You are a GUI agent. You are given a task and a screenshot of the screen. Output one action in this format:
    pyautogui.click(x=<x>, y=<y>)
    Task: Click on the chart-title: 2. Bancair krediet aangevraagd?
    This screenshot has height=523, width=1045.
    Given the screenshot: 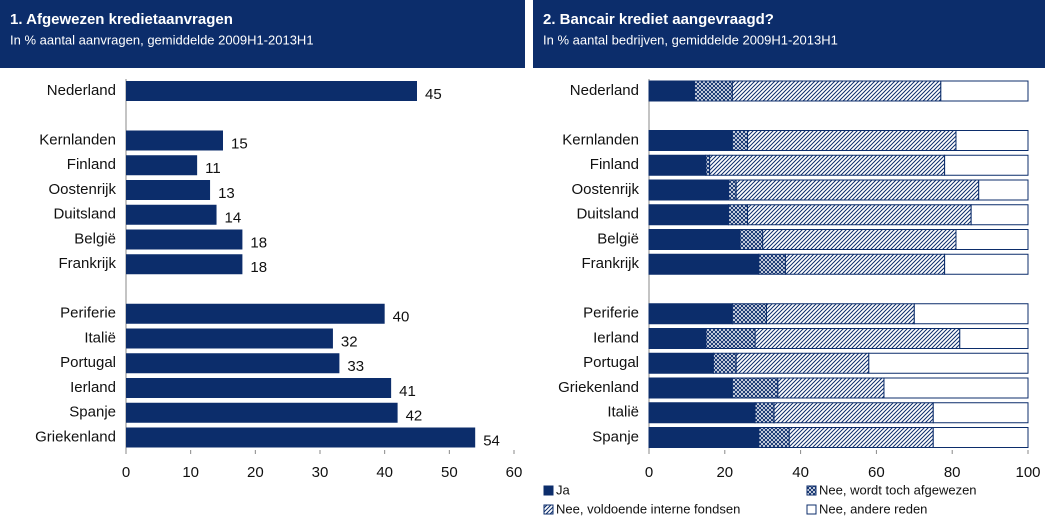 What is the action you would take?
    pyautogui.click(x=658, y=19)
    